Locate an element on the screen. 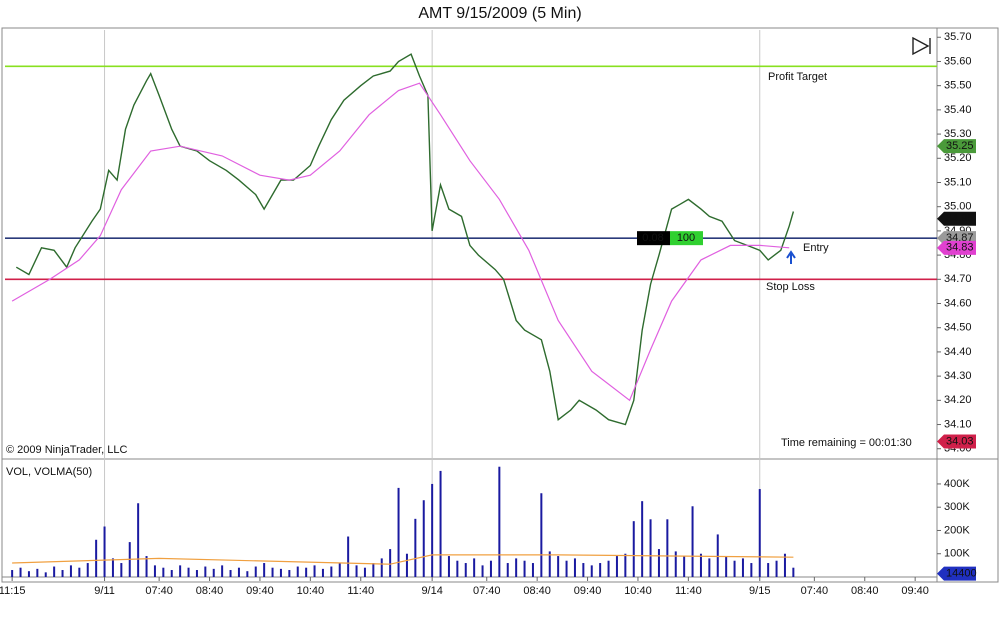 This screenshot has height=627, width=1000. volume-flag is located at coordinates (956, 573).